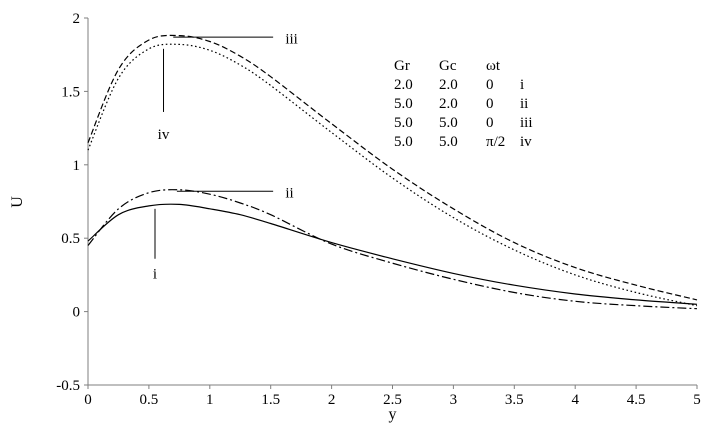 This screenshot has height=435, width=723. Describe the element at coordinates (210, 400) in the screenshot. I see `x-tick-label: 1` at that location.